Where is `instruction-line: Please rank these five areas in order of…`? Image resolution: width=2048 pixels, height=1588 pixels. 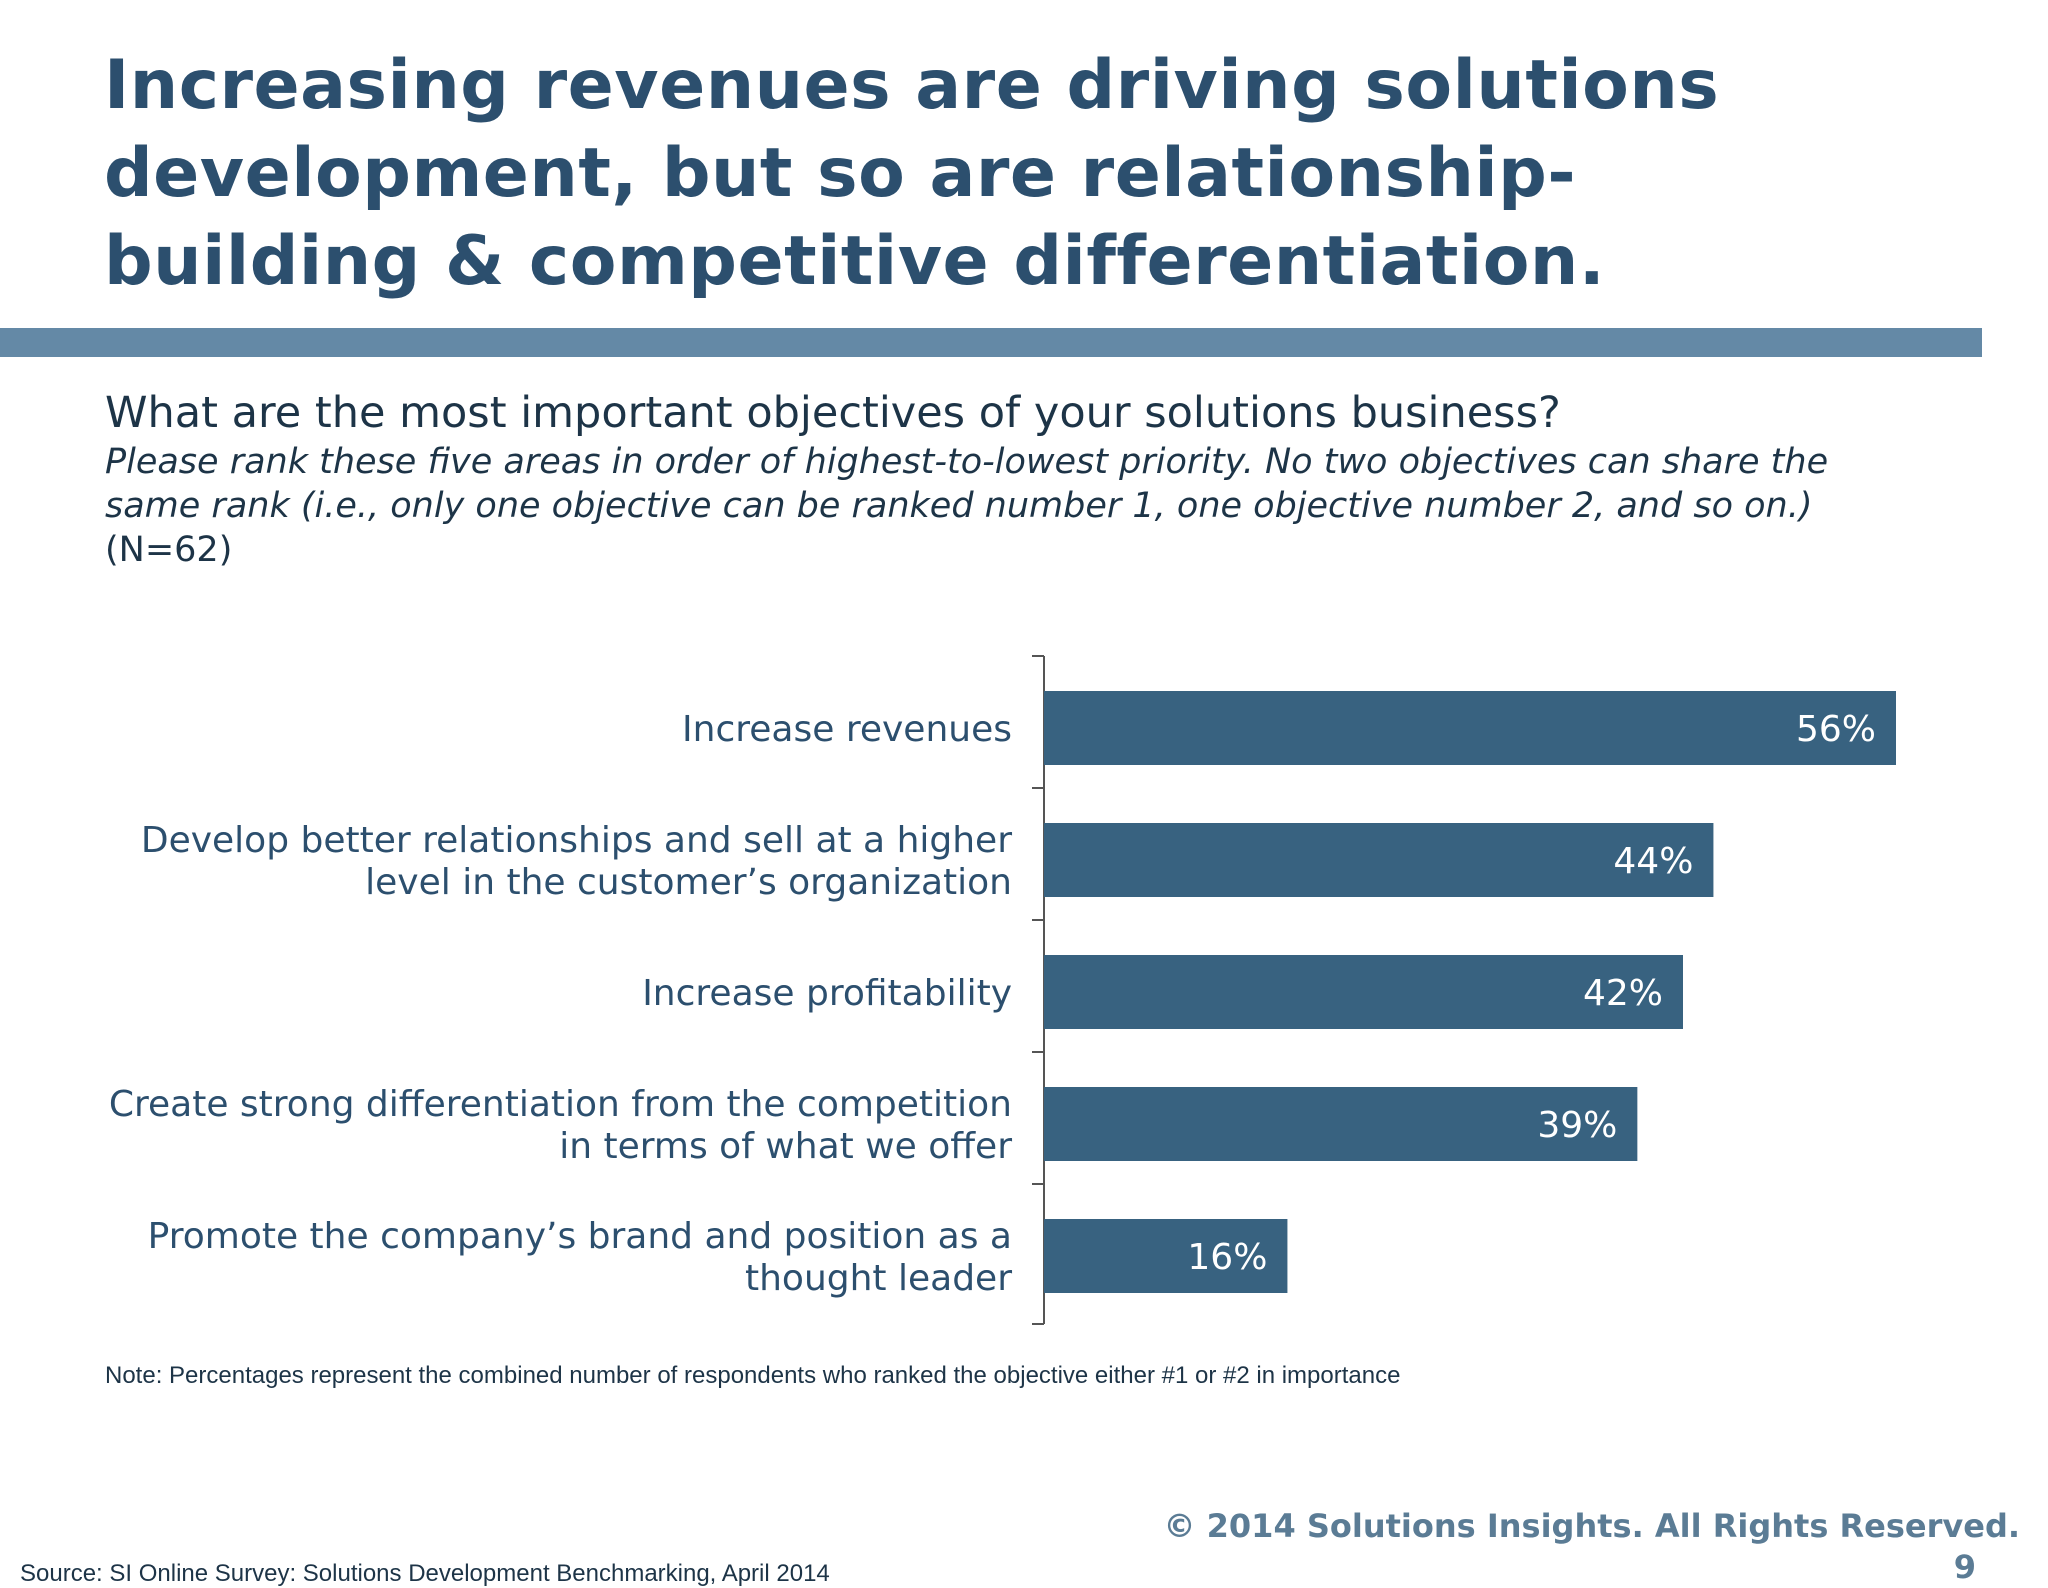 instruction-line: Please rank these five areas in order of… is located at coordinates (967, 462).